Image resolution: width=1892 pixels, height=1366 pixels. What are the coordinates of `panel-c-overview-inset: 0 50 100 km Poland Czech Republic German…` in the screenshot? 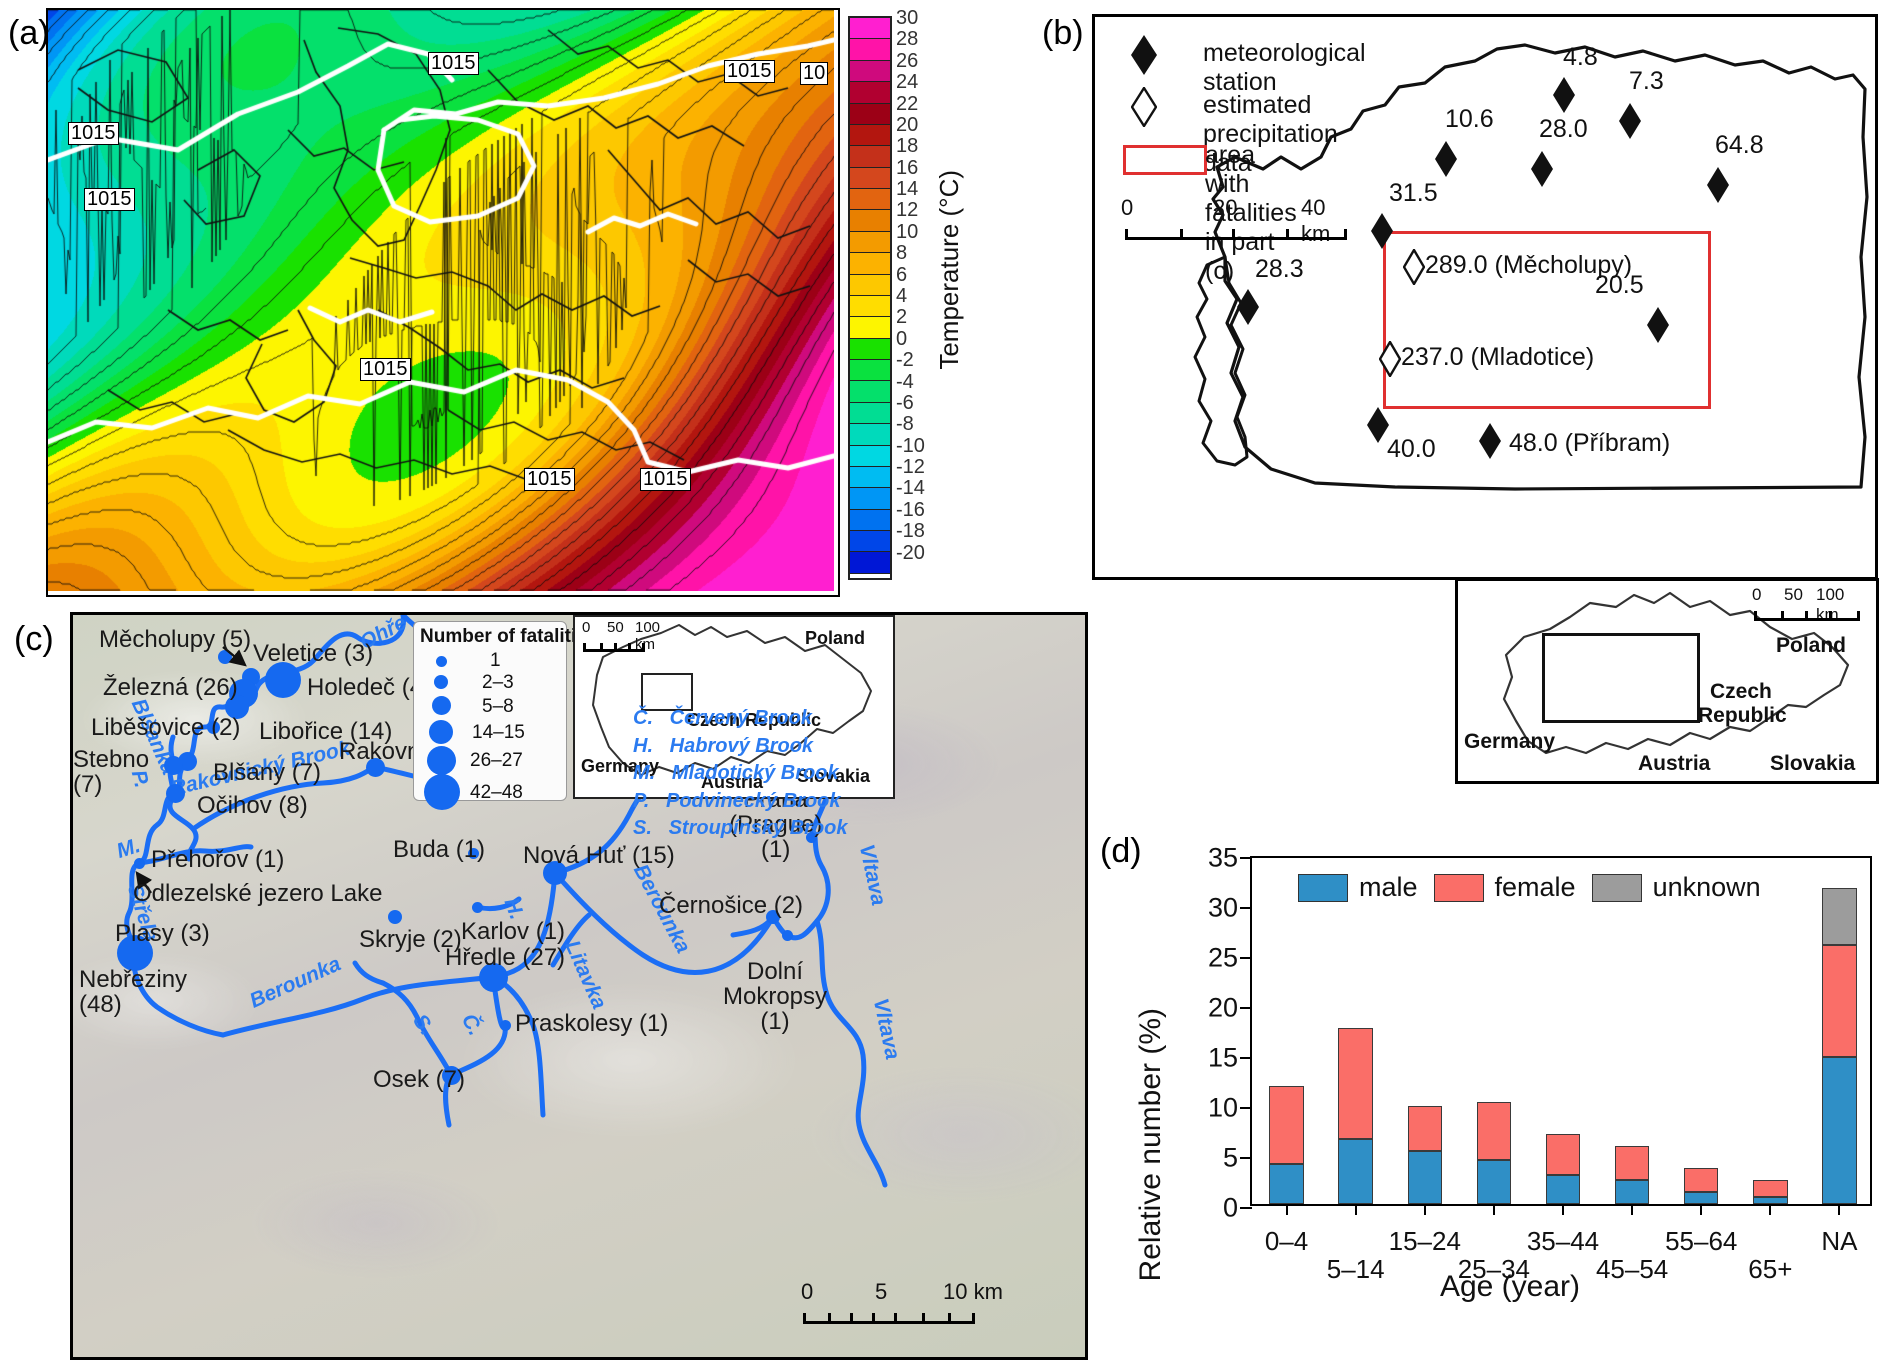 It's located at (734, 707).